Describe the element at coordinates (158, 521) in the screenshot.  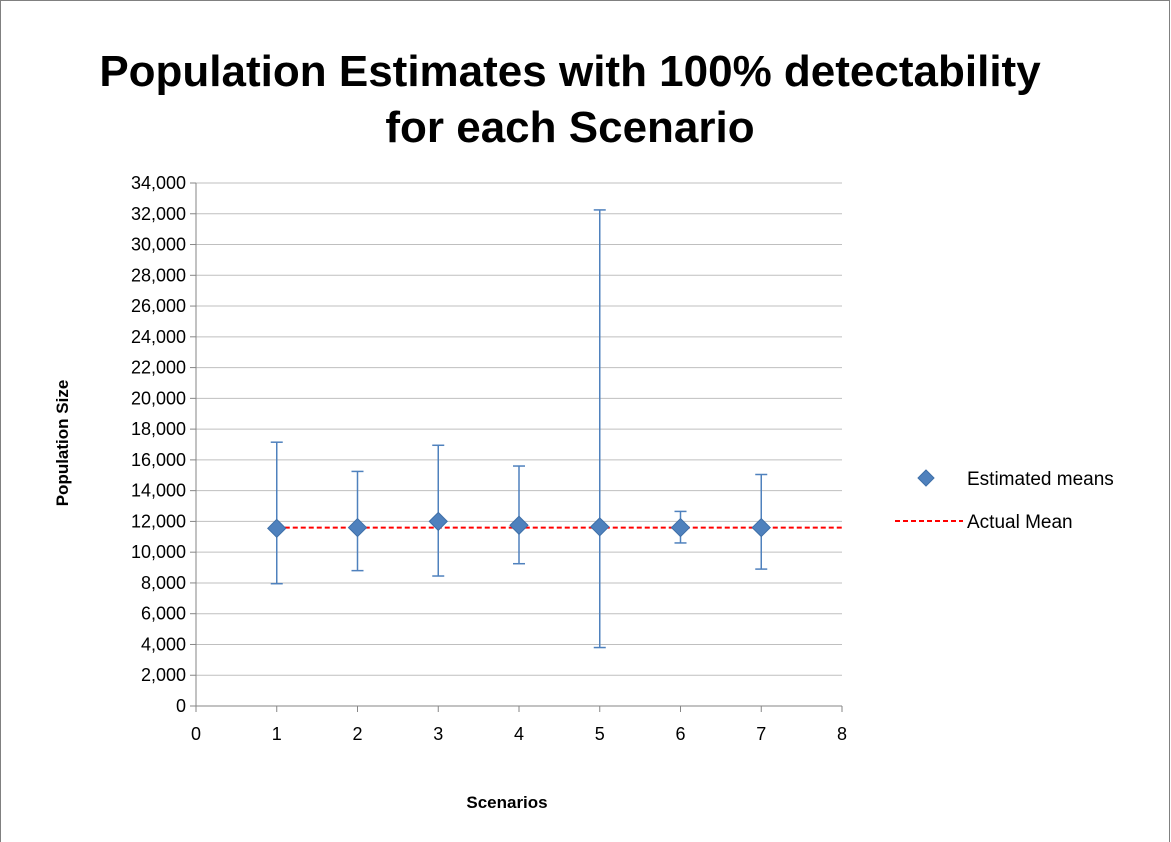
I see `y-tick-label: 12,000` at that location.